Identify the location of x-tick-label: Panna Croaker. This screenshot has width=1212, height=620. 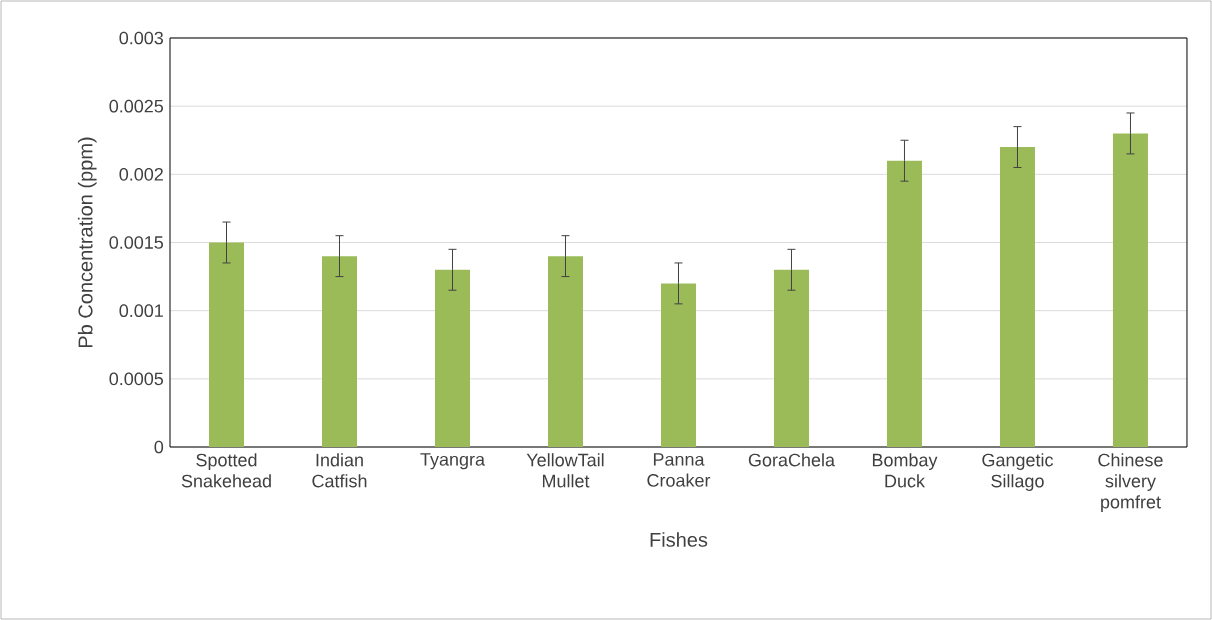
(679, 470).